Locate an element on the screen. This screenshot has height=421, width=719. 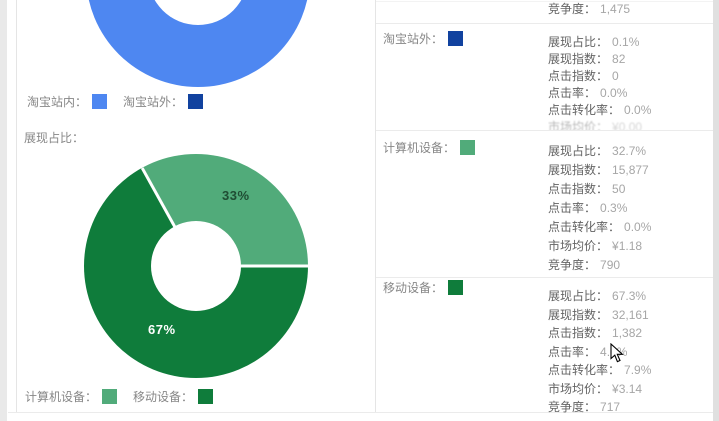
mouse-cursor is located at coordinates (617, 353).